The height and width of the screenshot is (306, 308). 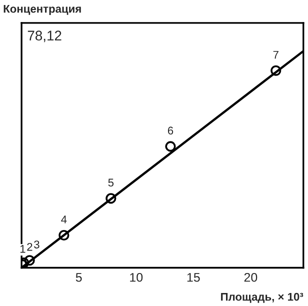 What do you see at coordinates (45, 36) in the screenshot?
I see `text: 78,12` at bounding box center [45, 36].